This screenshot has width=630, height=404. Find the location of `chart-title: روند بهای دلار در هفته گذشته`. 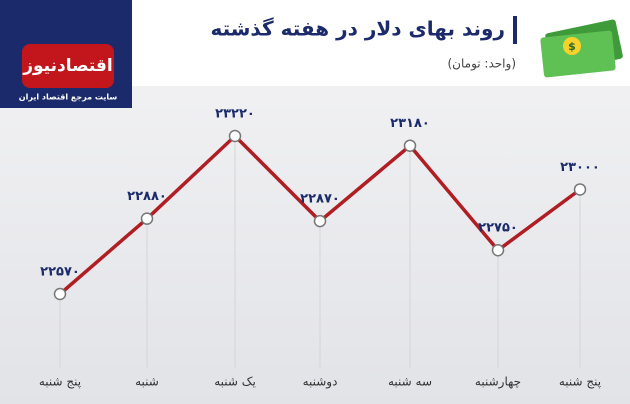

chart-title: روند بهای دلار در هفته گذشته is located at coordinates (357, 29).